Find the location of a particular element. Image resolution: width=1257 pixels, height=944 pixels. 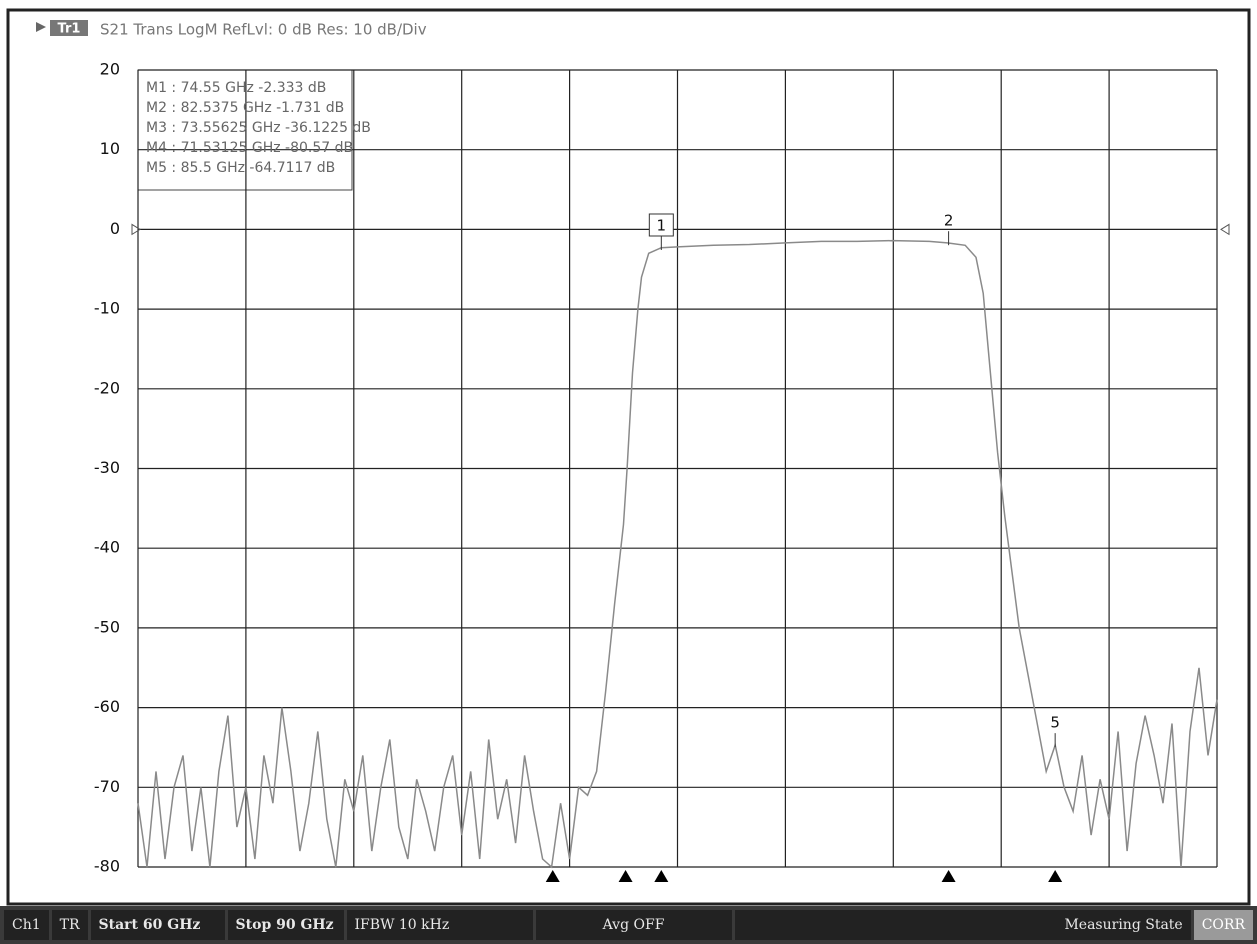

y-tick-label: -70 is located at coordinates (107, 786).